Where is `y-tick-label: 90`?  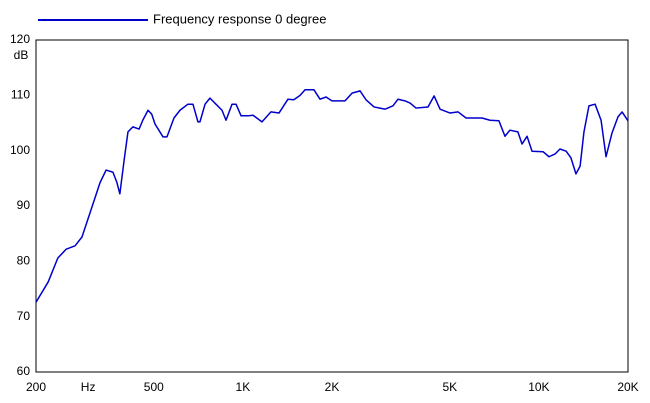
y-tick-label: 90 is located at coordinates (24, 205).